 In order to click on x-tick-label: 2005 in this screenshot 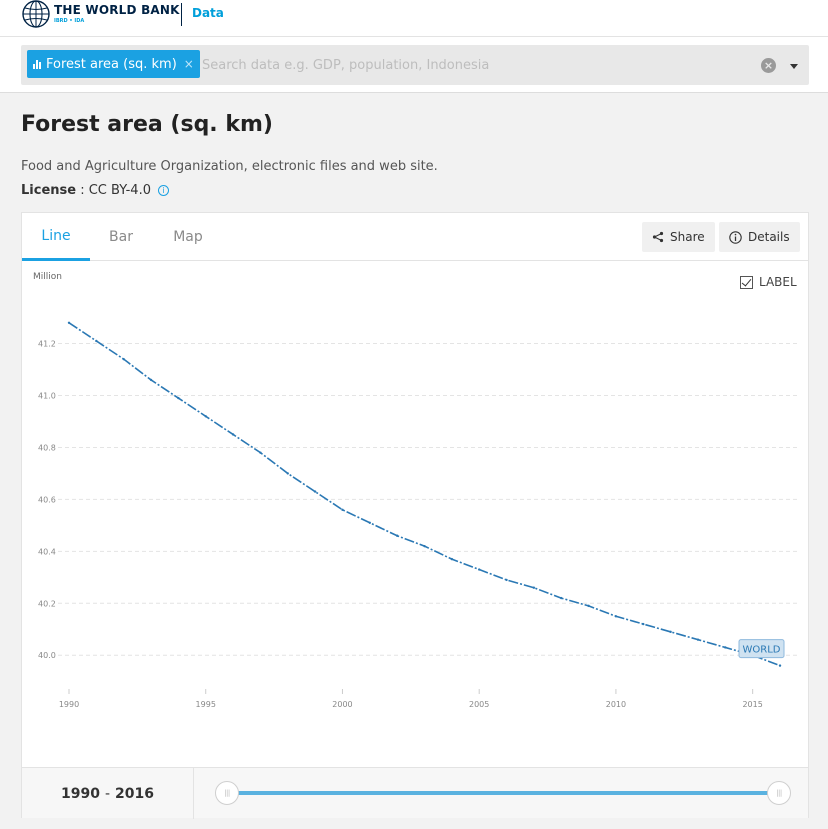, I will do `click(479, 704)`.